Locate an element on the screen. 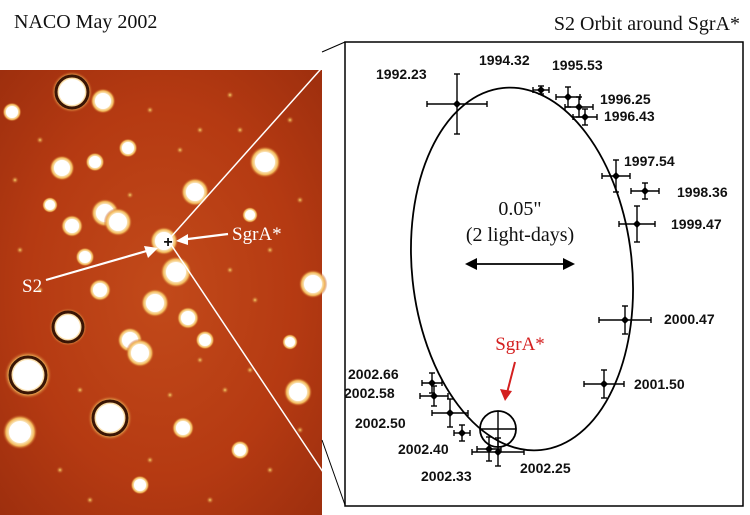 The image size is (750, 515). epoch-label: 1996.25 is located at coordinates (625, 99).